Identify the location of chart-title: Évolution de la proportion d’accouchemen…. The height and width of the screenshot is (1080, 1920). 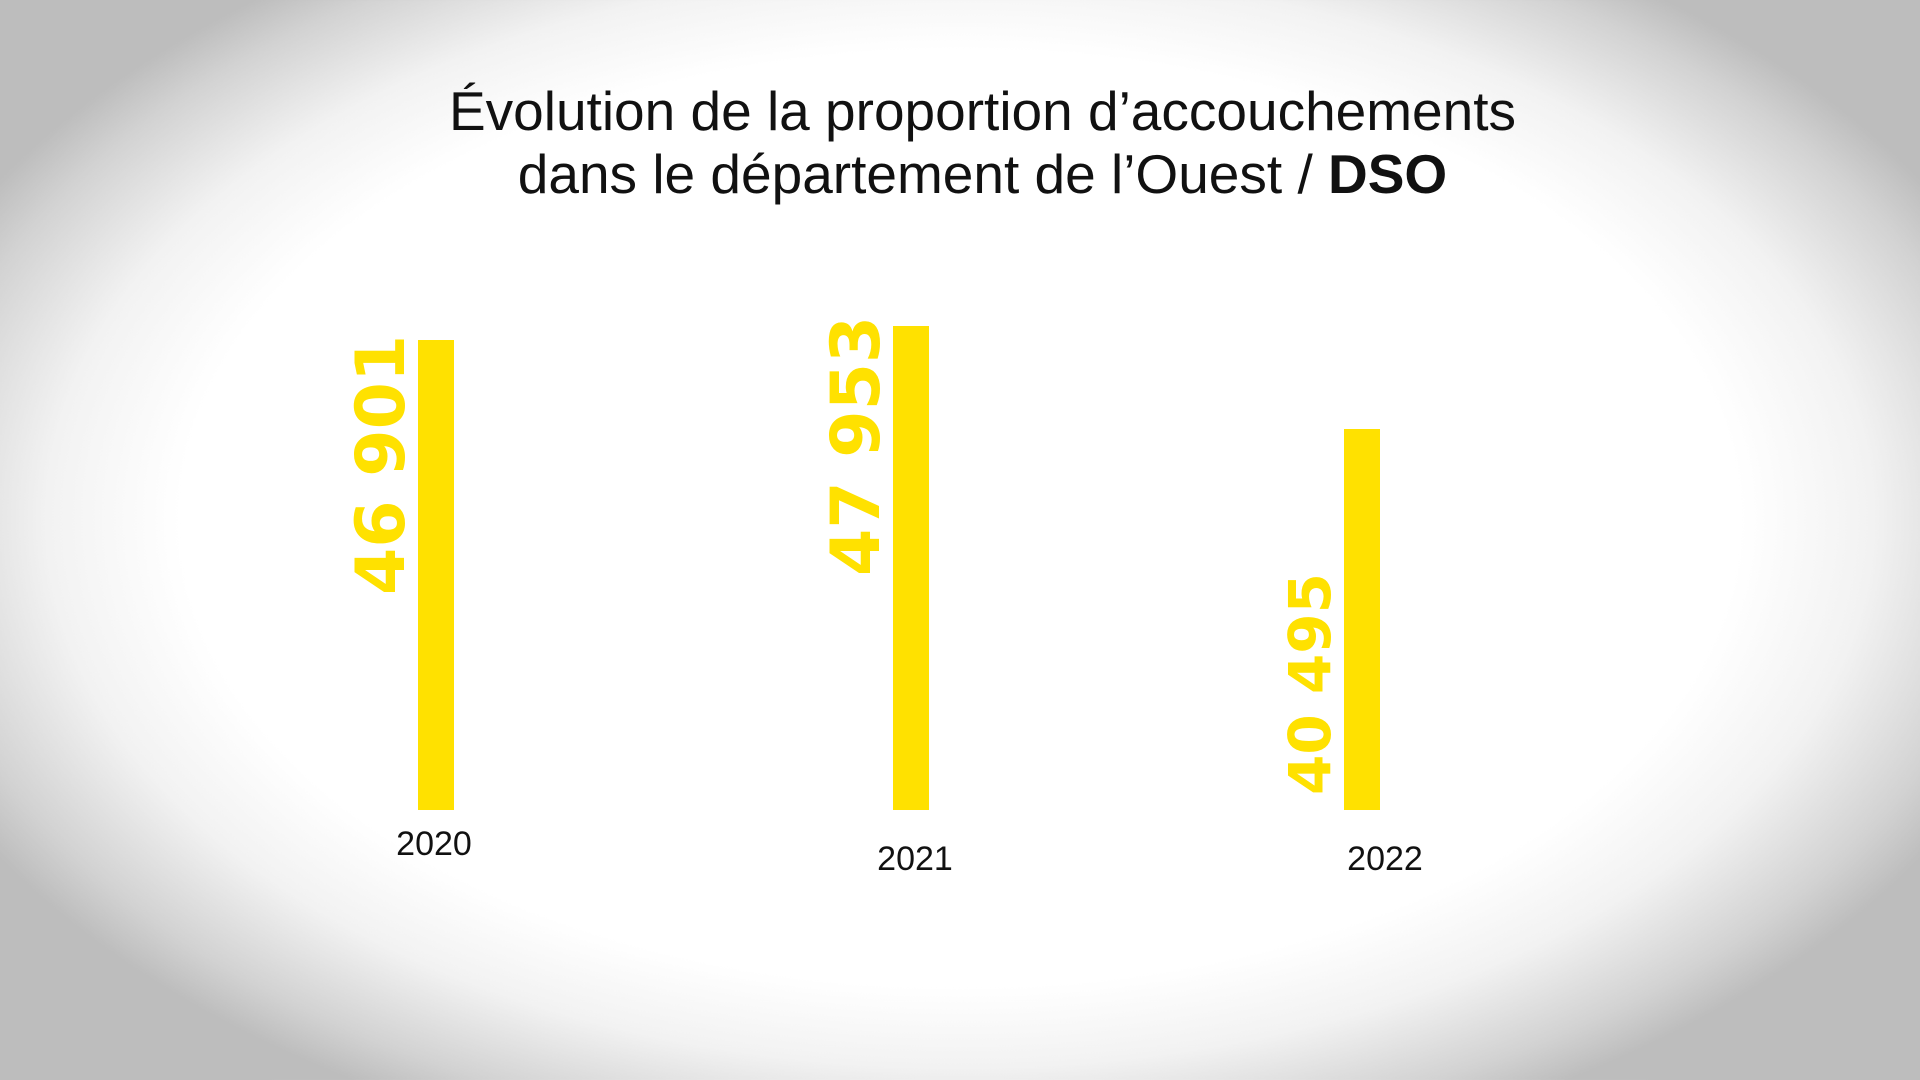
(960, 143).